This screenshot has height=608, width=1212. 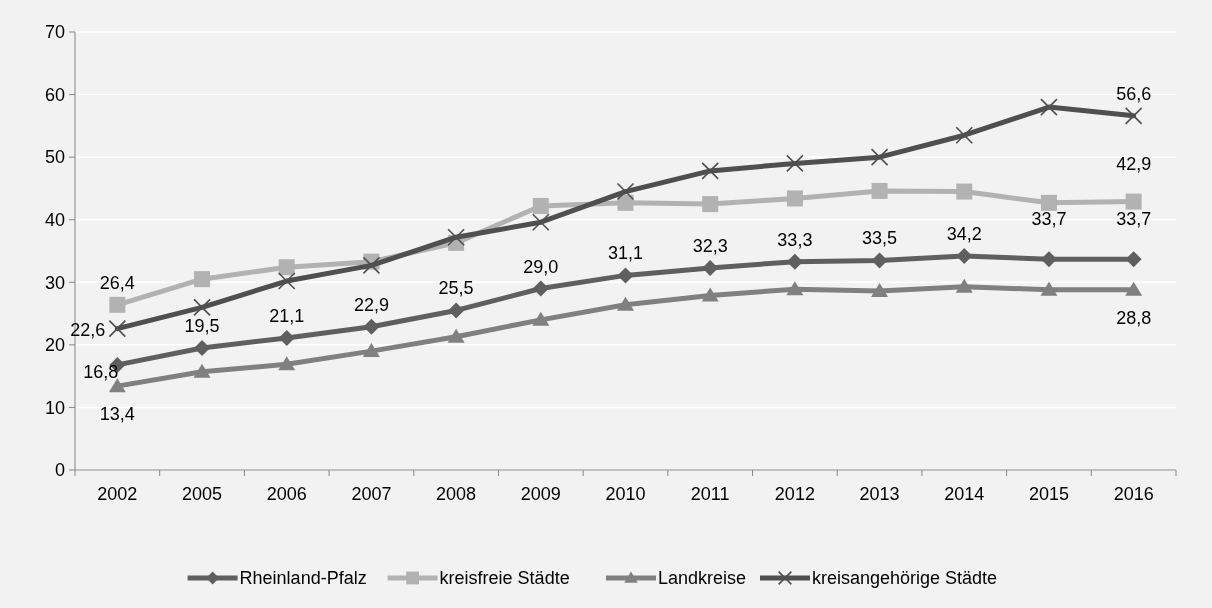 What do you see at coordinates (625, 494) in the screenshot?
I see `x-tick-label: 2010` at bounding box center [625, 494].